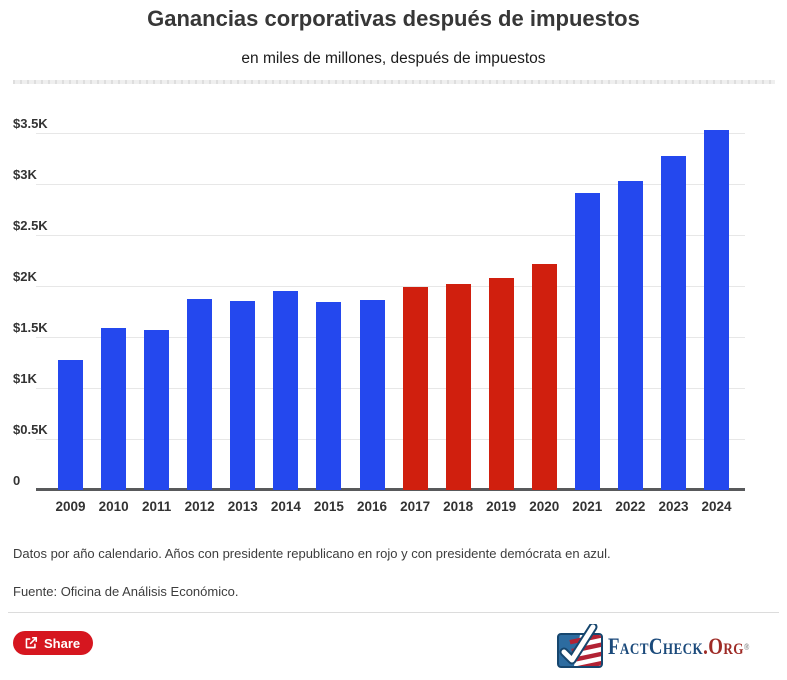  What do you see at coordinates (30, 123) in the screenshot?
I see `y-tick-label-$3.5K: $3.5K` at bounding box center [30, 123].